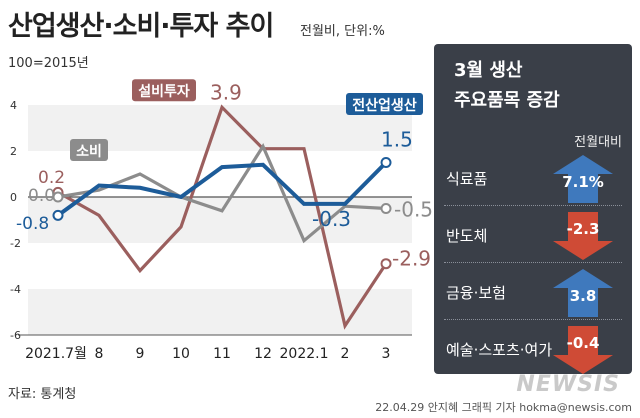  Describe the element at coordinates (386, 354) in the screenshot. I see `x-tick-label: 3` at that location.